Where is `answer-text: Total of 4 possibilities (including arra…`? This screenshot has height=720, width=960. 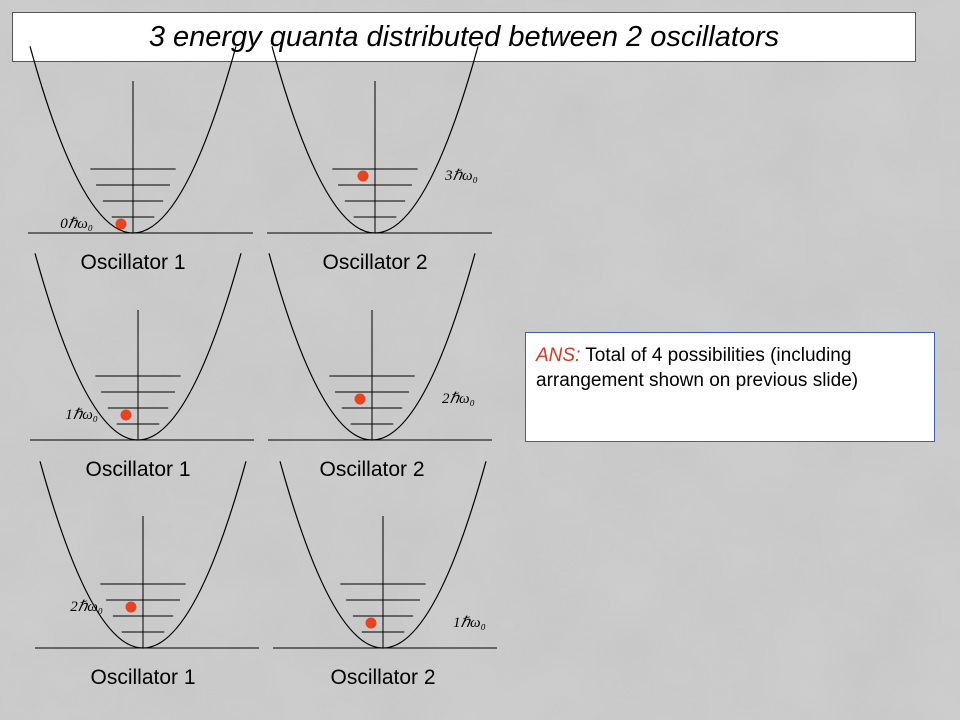 answer-text: Total of 4 possibilities (including arra… is located at coordinates (697, 368).